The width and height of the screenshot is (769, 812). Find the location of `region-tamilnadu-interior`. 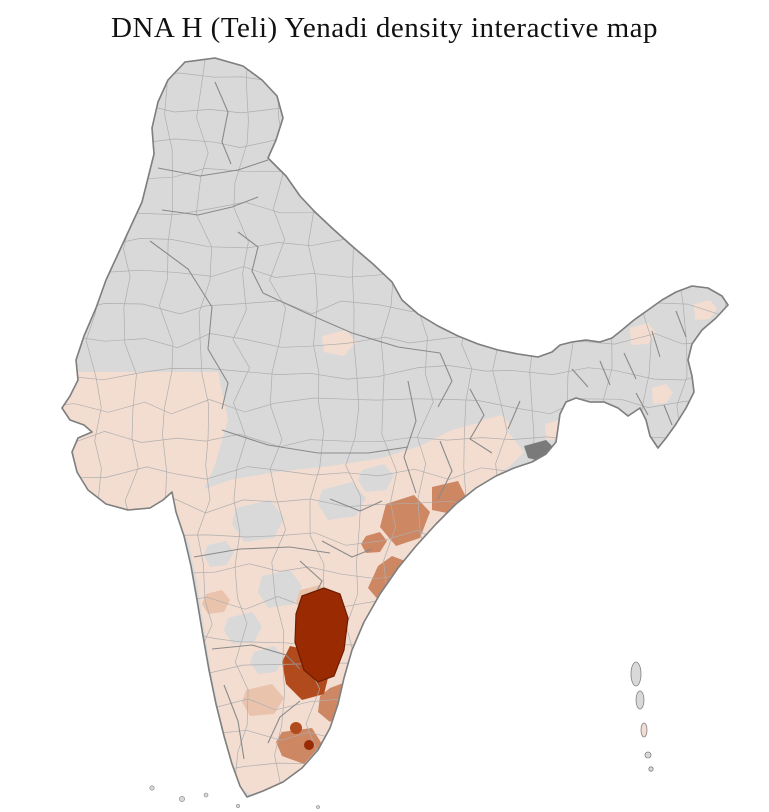

region-tamilnadu-interior is located at coordinates (299, 746).